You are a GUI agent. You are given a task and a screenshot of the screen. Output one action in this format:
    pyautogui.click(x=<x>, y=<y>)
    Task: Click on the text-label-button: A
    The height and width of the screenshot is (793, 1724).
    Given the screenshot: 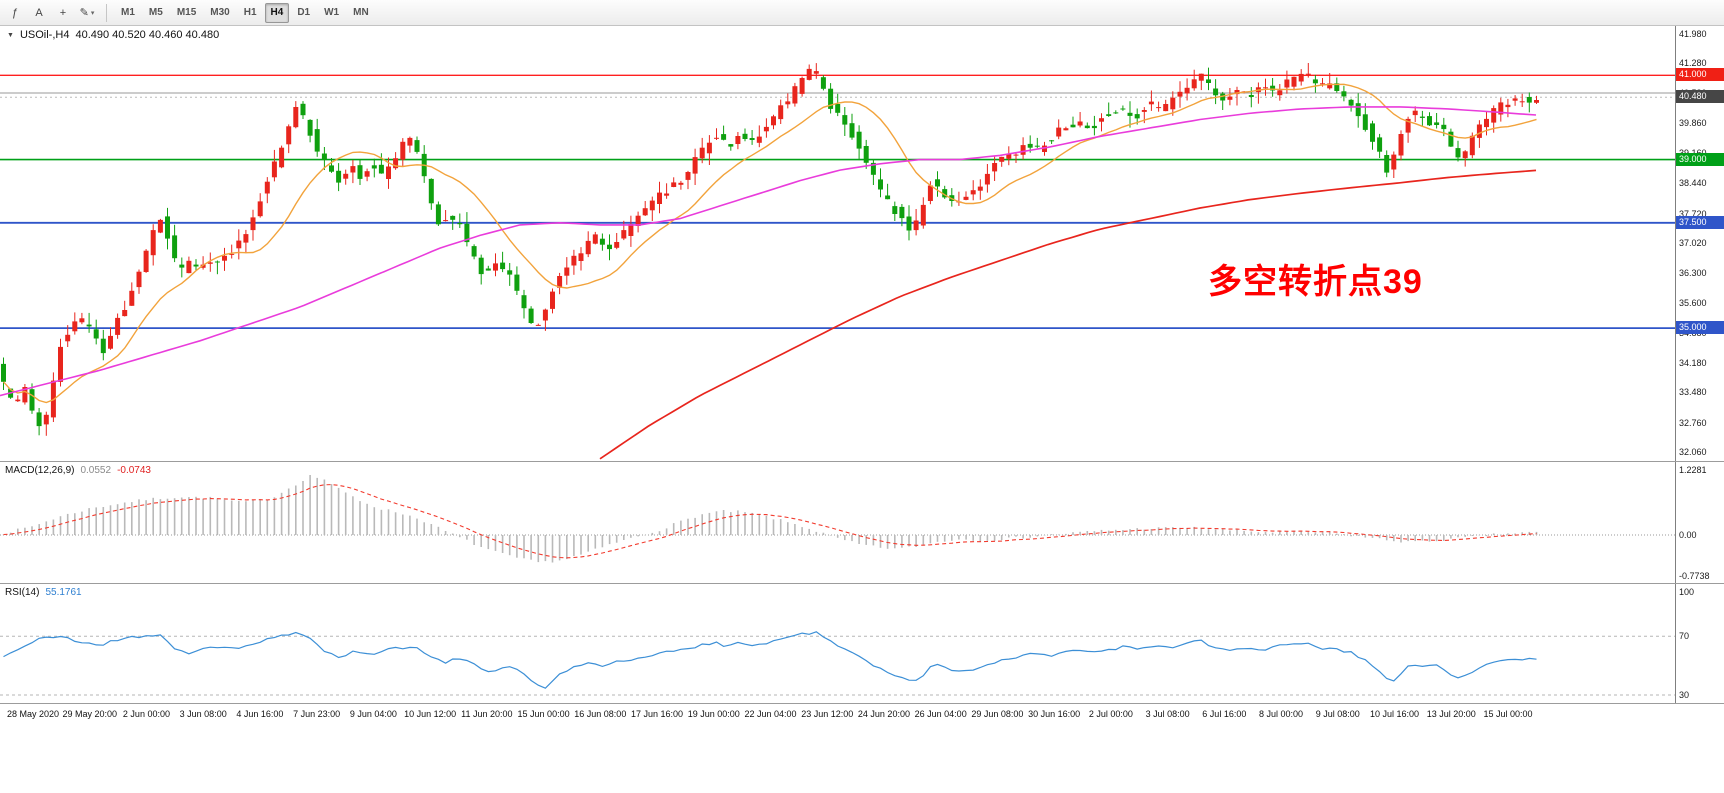 What is the action you would take?
    pyautogui.click(x=39, y=13)
    